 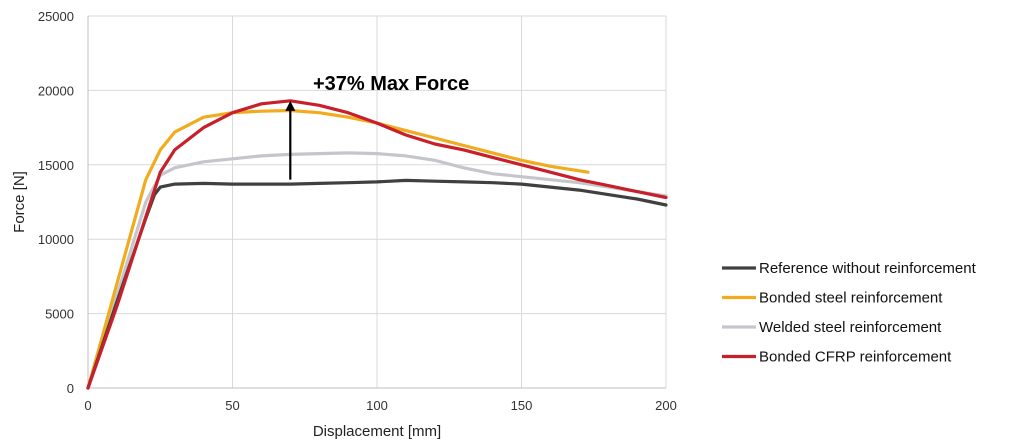 I want to click on x-tick-label: 50, so click(x=232, y=405).